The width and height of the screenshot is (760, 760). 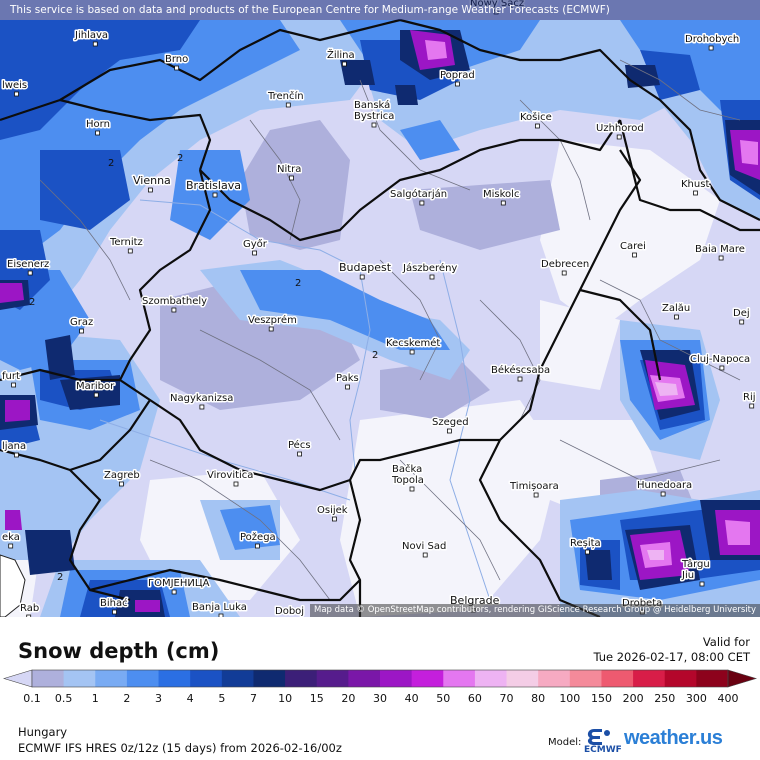 I want to click on city-name: Brno, so click(x=176, y=59).